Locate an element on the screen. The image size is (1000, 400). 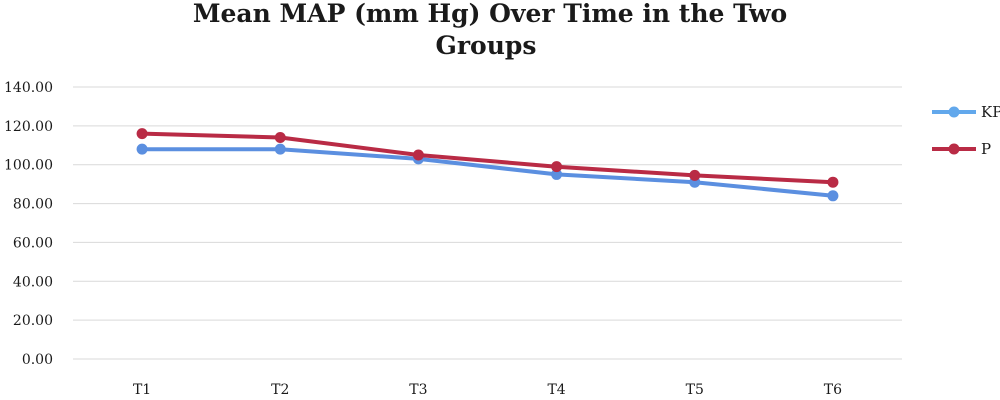
series is located at coordinates (487, 165).